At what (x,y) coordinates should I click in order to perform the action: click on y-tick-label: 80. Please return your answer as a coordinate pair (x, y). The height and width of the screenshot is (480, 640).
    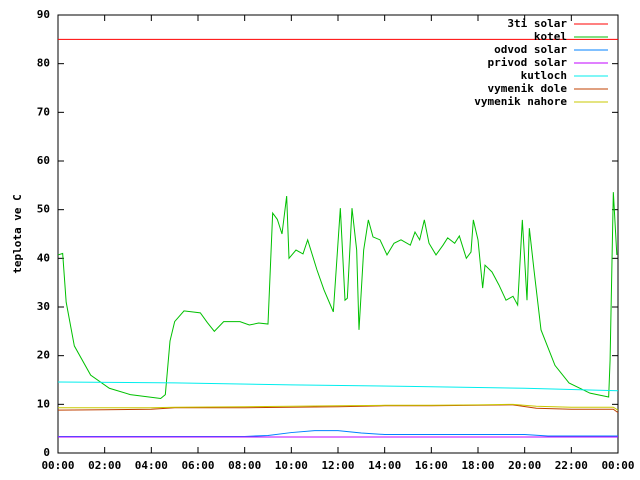
    Looking at the image, I should click on (43, 63).